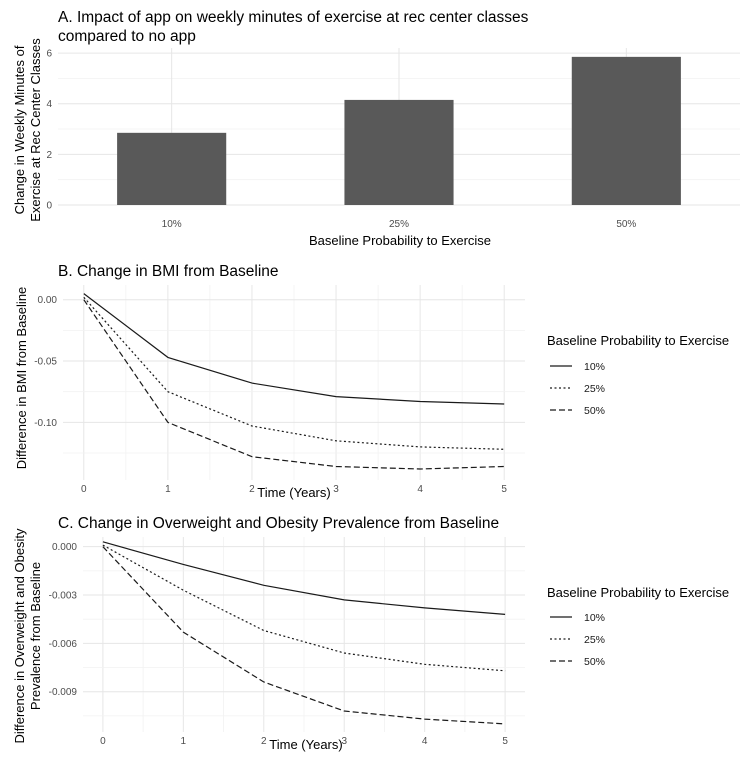 The image size is (747, 758). I want to click on y-tick-label: 0.00, so click(48, 300).